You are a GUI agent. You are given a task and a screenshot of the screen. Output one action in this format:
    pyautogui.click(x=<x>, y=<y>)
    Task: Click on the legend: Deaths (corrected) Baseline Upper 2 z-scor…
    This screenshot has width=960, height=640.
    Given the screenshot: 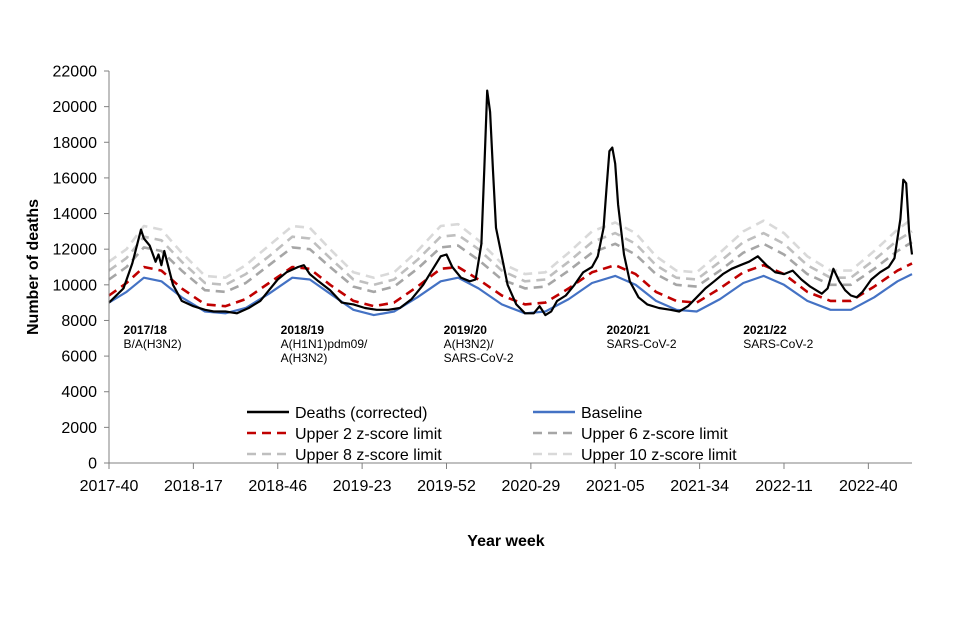 What is the action you would take?
    pyautogui.click(x=492, y=434)
    